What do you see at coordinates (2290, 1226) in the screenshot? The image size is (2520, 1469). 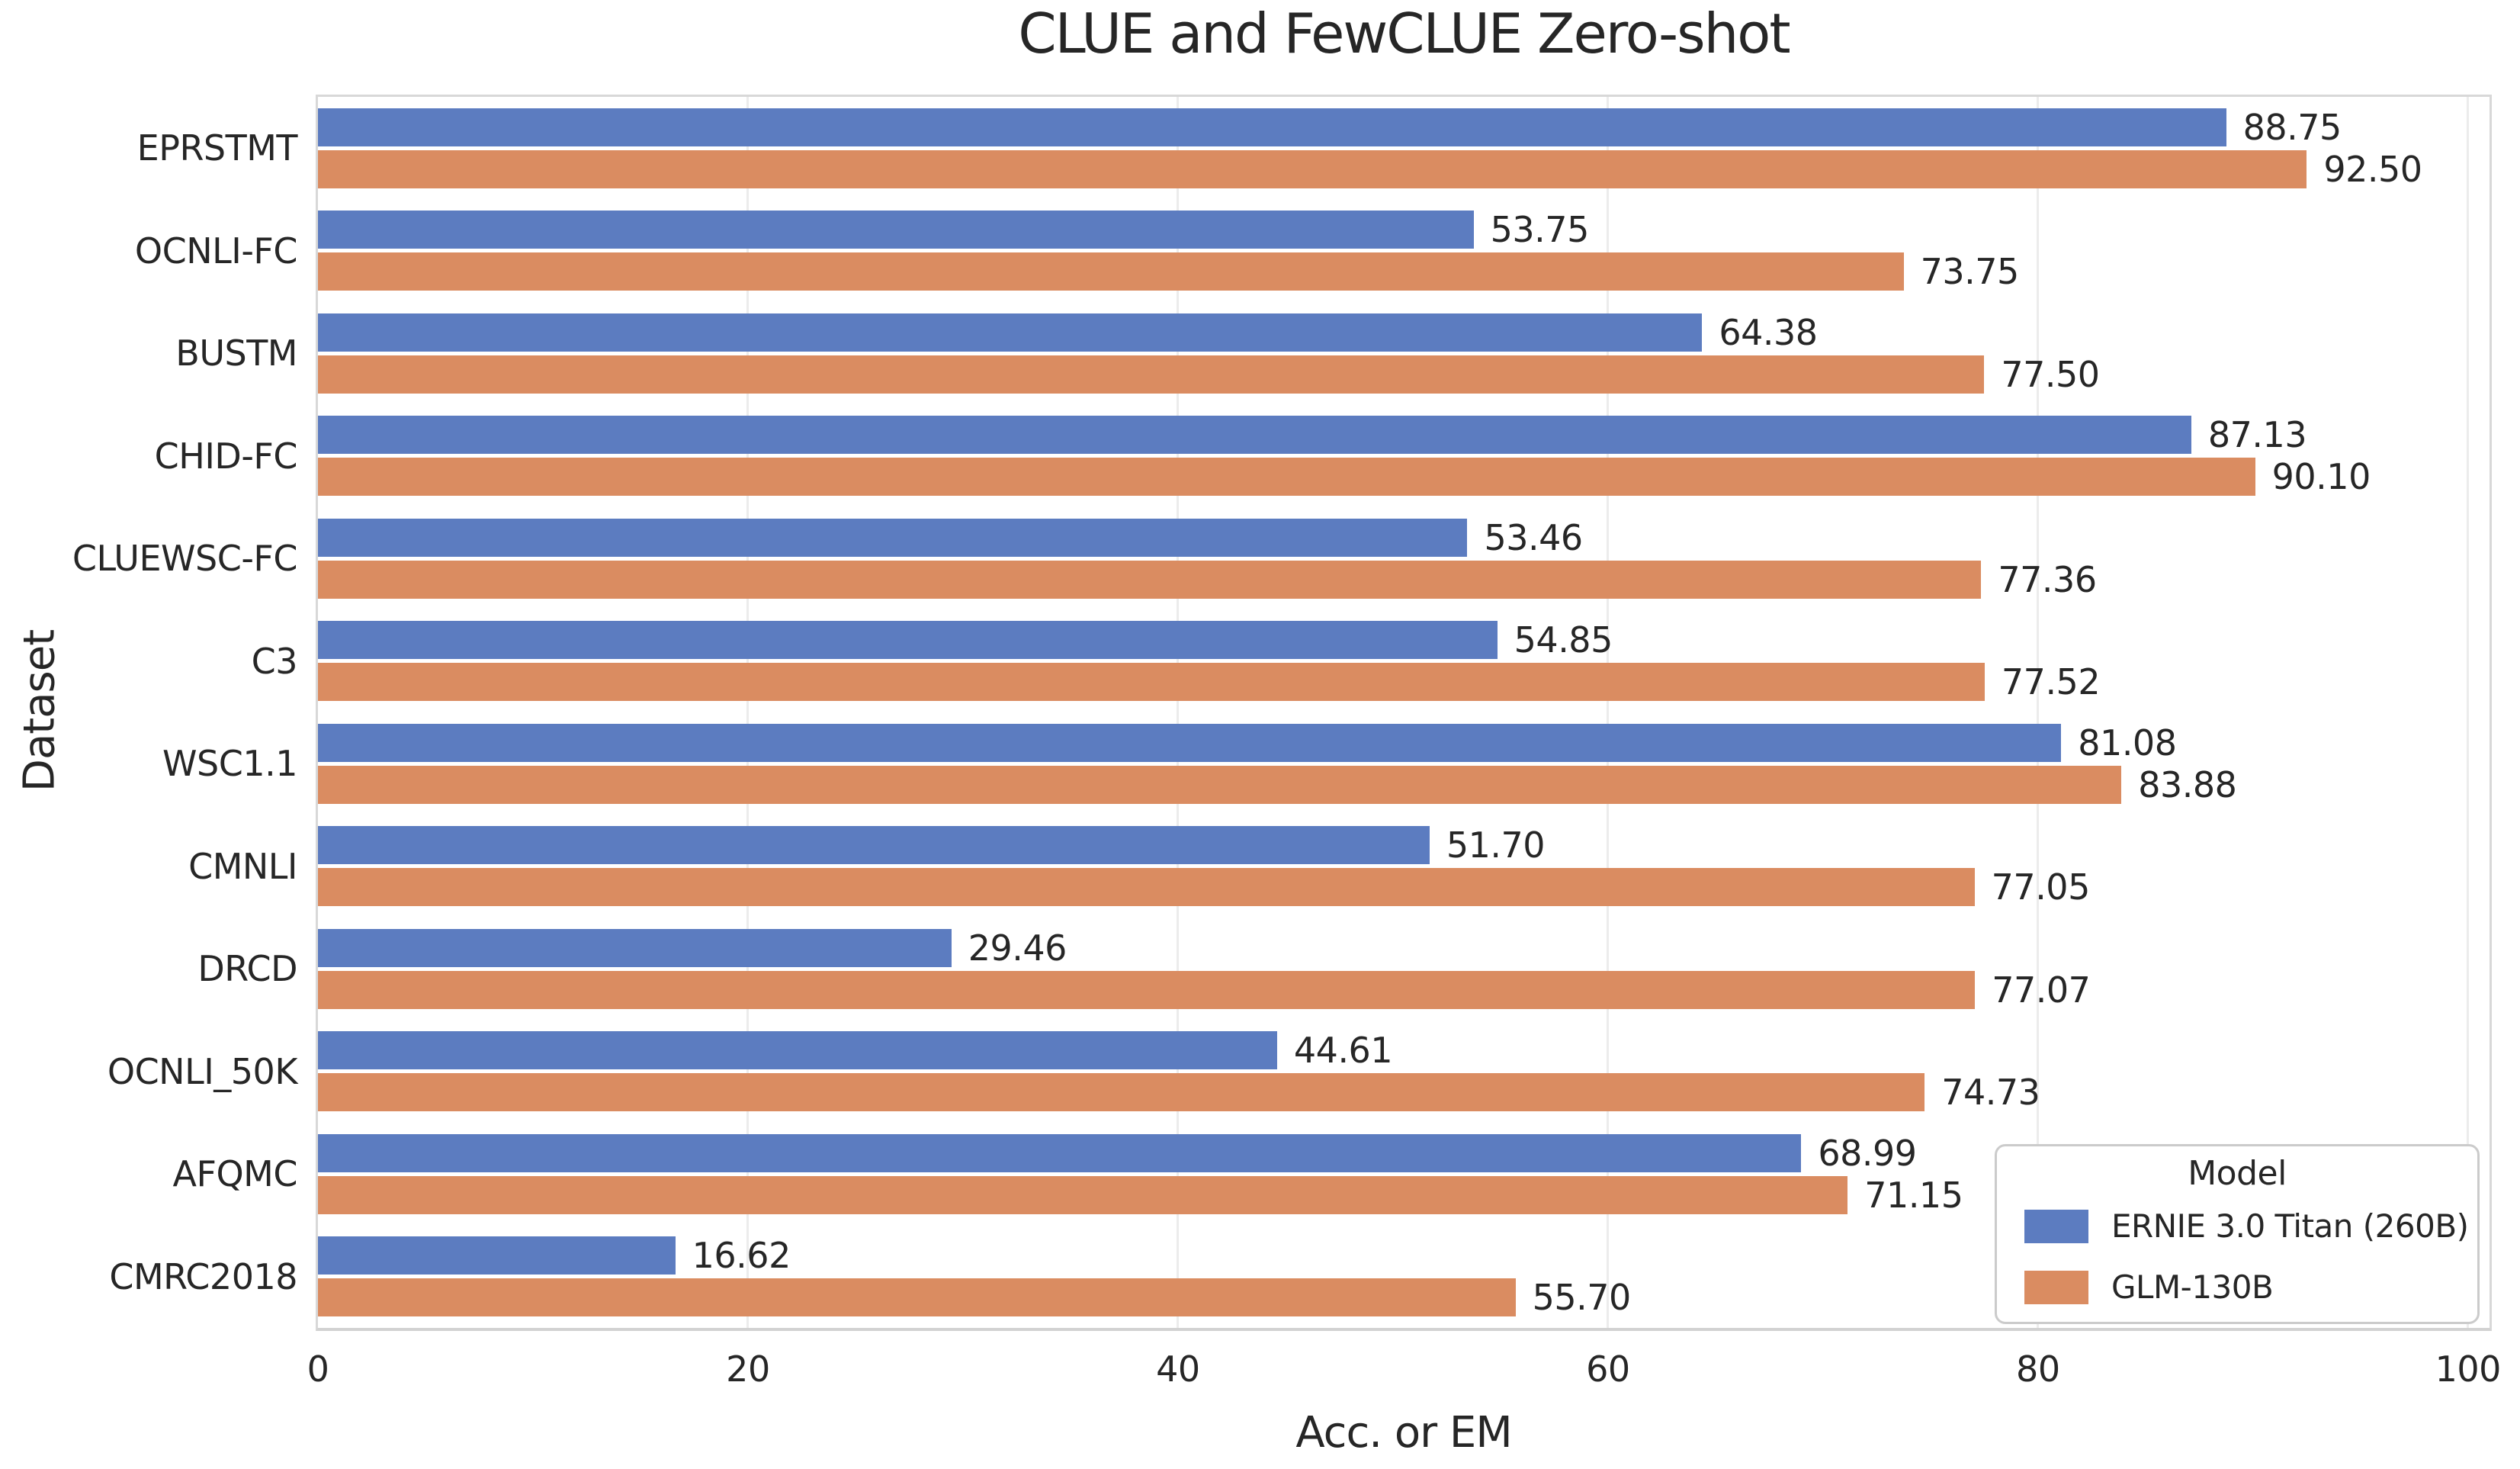 I see `legend-entry-label: ERNIE 3.0 Titan (260B)` at bounding box center [2290, 1226].